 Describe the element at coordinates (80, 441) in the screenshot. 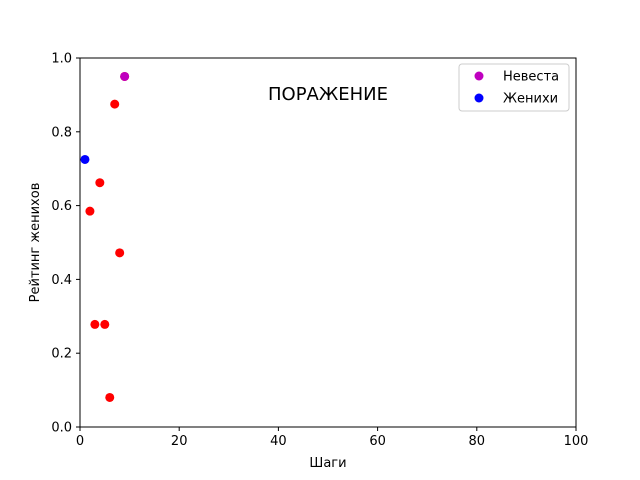

I see `x-tick-label: 0` at that location.